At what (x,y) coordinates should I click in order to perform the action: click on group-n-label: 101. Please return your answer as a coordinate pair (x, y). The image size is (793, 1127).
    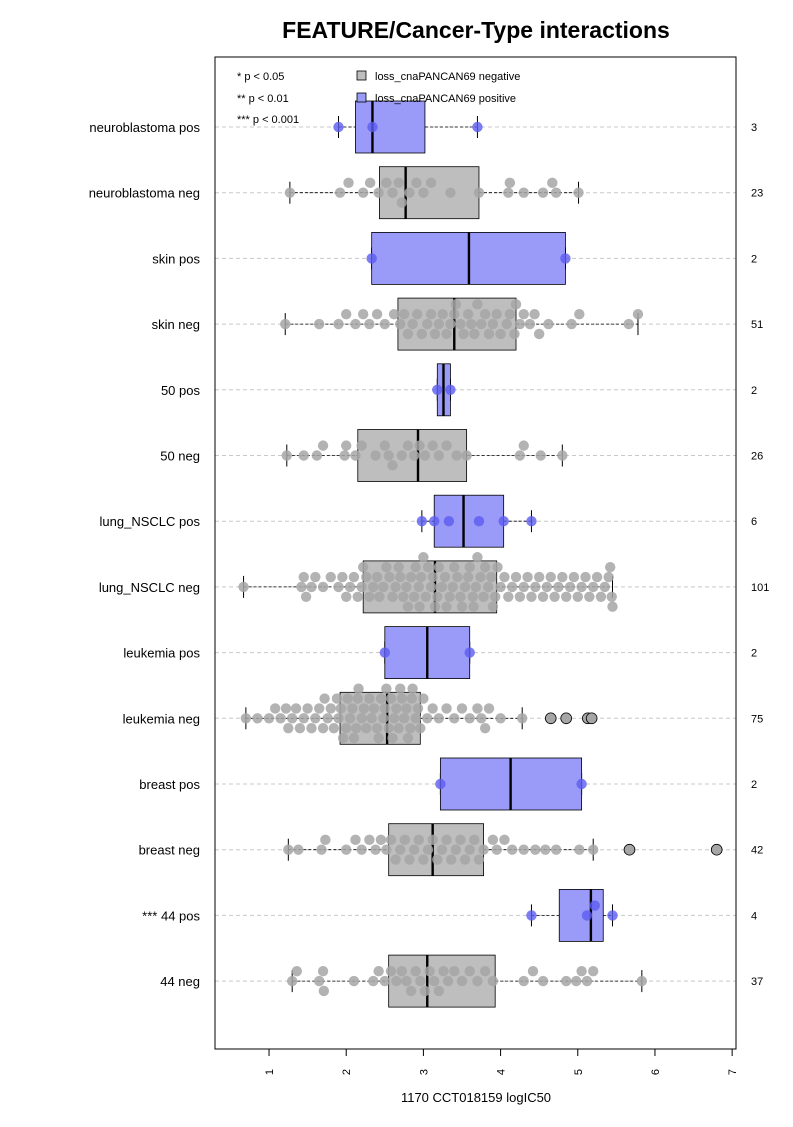
    Looking at the image, I should click on (760, 588).